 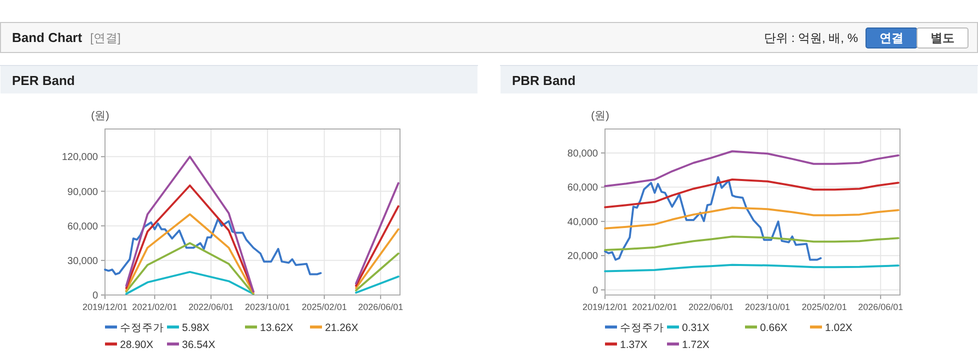 I want to click on text: 연결, so click(x=892, y=38).